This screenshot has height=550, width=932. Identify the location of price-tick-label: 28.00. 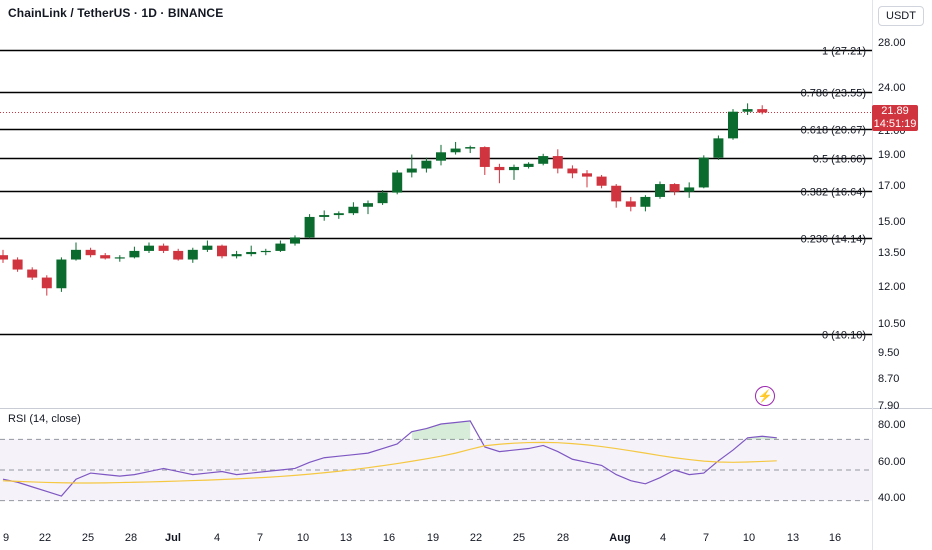
(892, 43).